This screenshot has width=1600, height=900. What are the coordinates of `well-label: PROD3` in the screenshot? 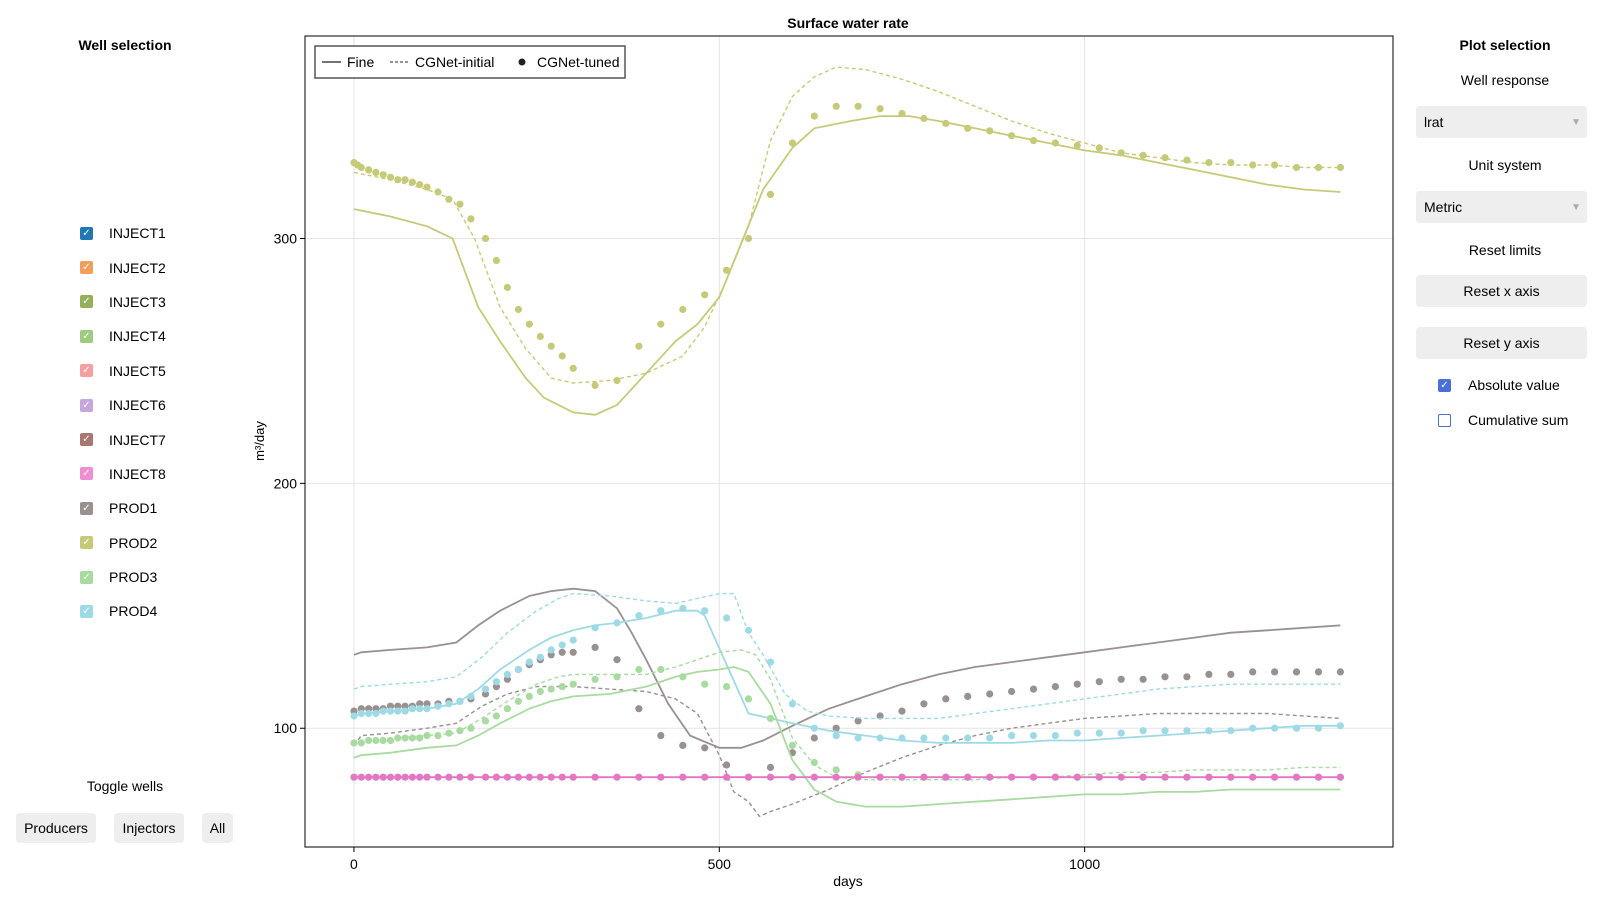 It's located at (133, 577).